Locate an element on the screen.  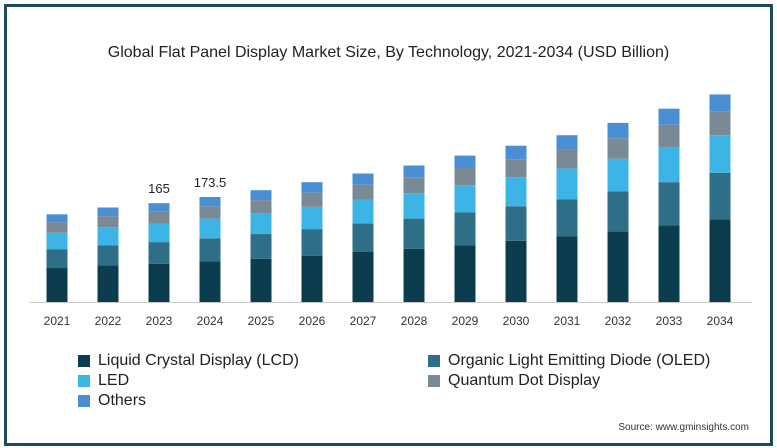
bar-segment-2031-s0 is located at coordinates (567, 269).